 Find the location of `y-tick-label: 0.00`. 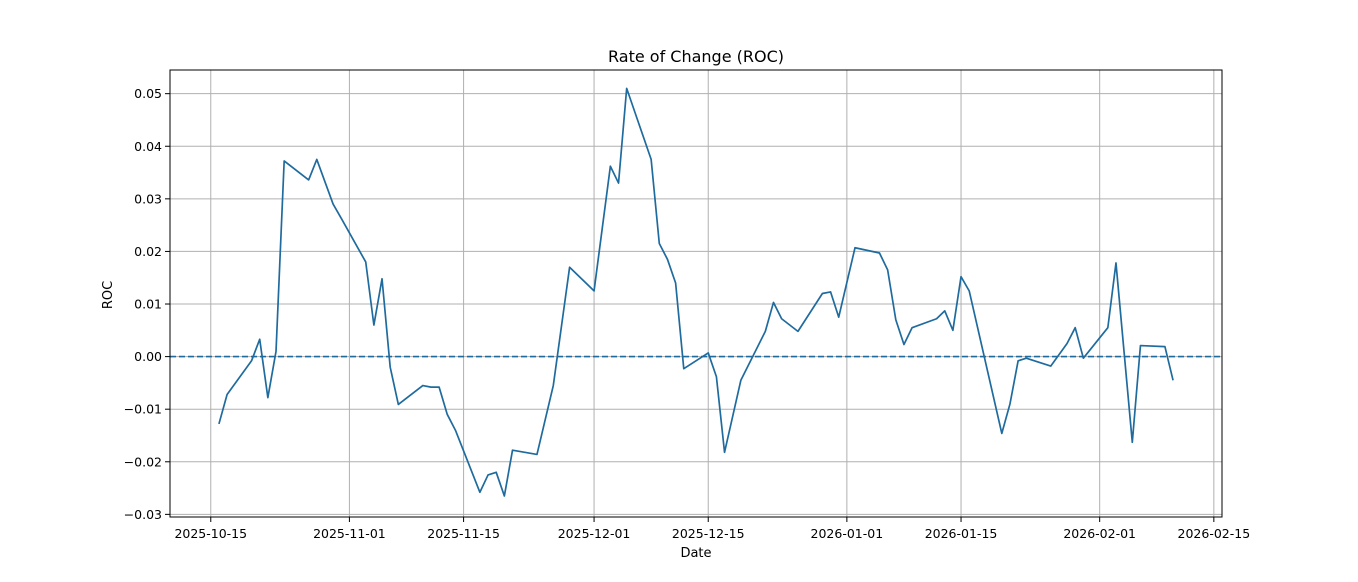

y-tick-label: 0.00 is located at coordinates (148, 356).